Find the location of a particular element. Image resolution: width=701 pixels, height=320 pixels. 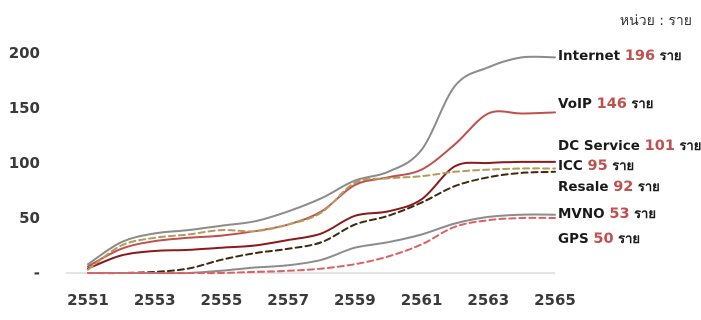

series-line-gps is located at coordinates (321, 245).